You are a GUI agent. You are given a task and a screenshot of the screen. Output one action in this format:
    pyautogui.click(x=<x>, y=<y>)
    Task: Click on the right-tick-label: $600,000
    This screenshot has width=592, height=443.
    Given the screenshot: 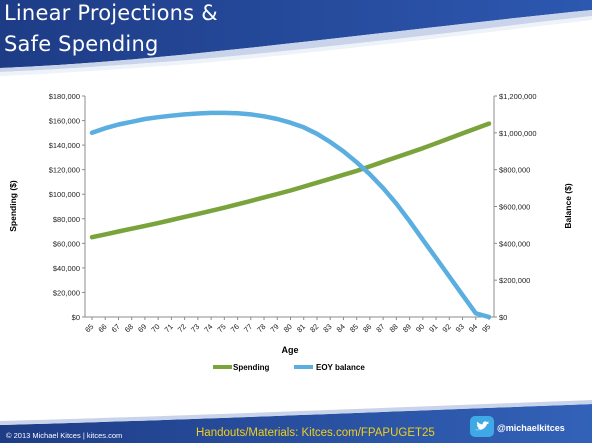 What is the action you would take?
    pyautogui.click(x=514, y=207)
    